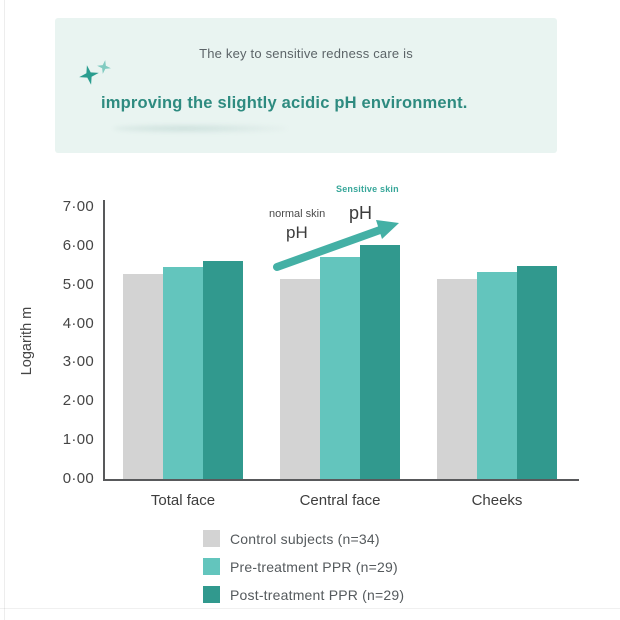  I want to click on y-tick-label: 5·00, so click(78, 284).